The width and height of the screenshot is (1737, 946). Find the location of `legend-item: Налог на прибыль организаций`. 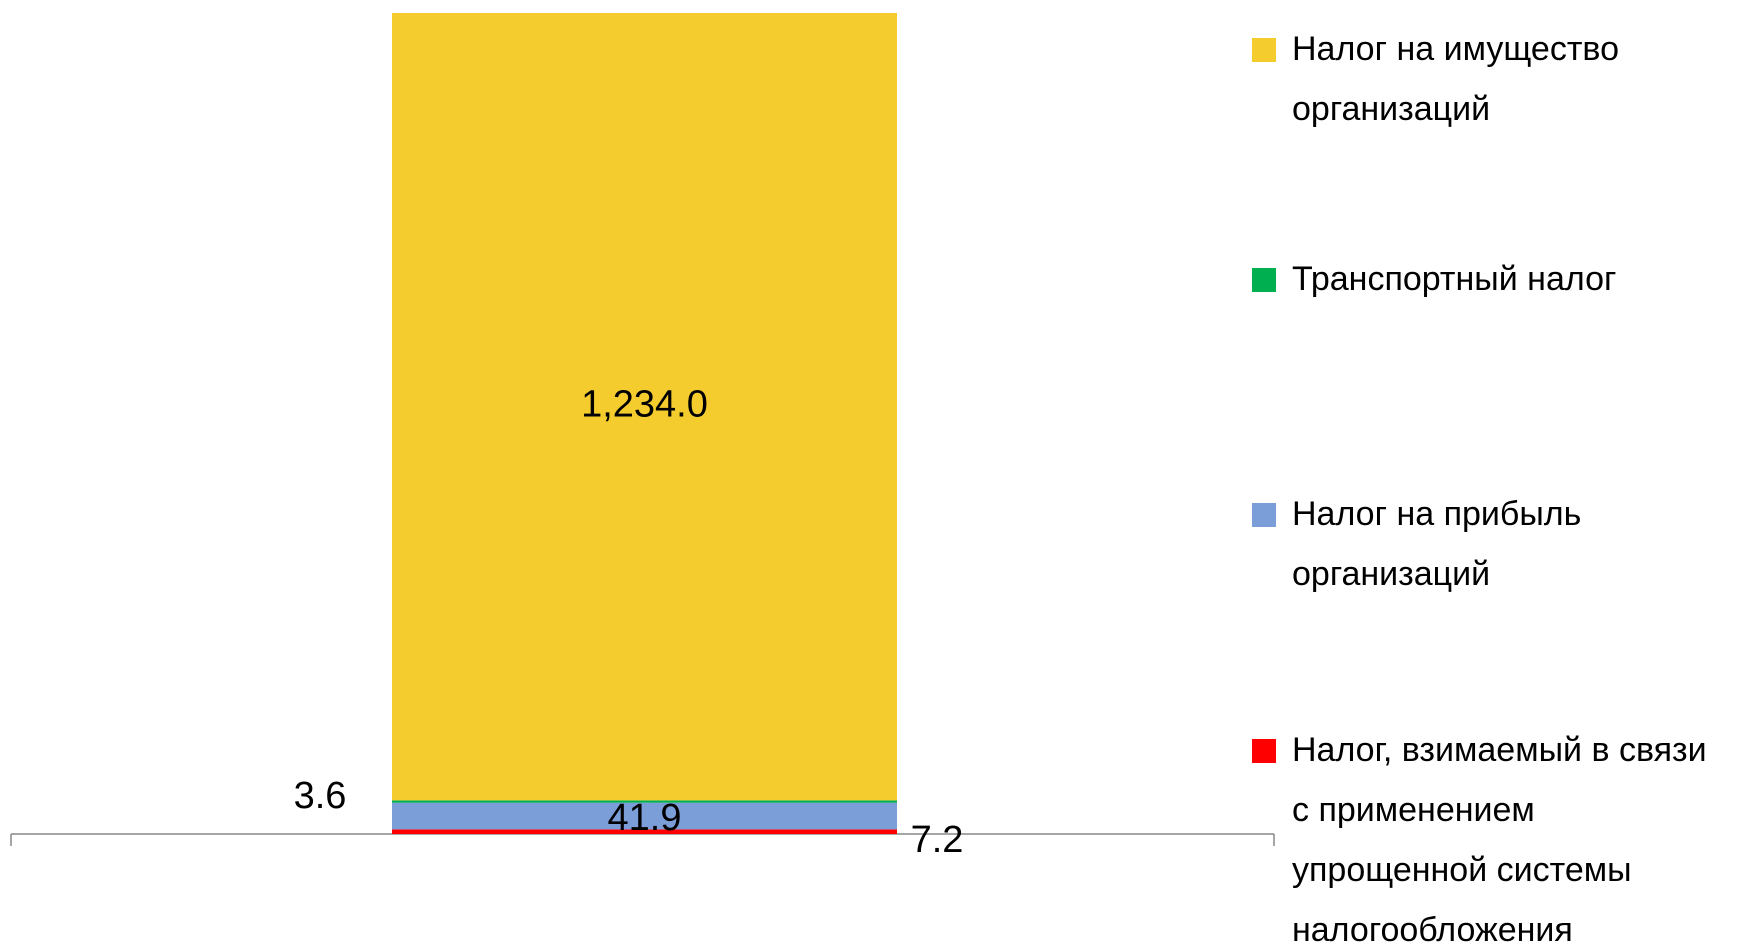

legend-item: Налог на прибыль организаций is located at coordinates (1492, 544).